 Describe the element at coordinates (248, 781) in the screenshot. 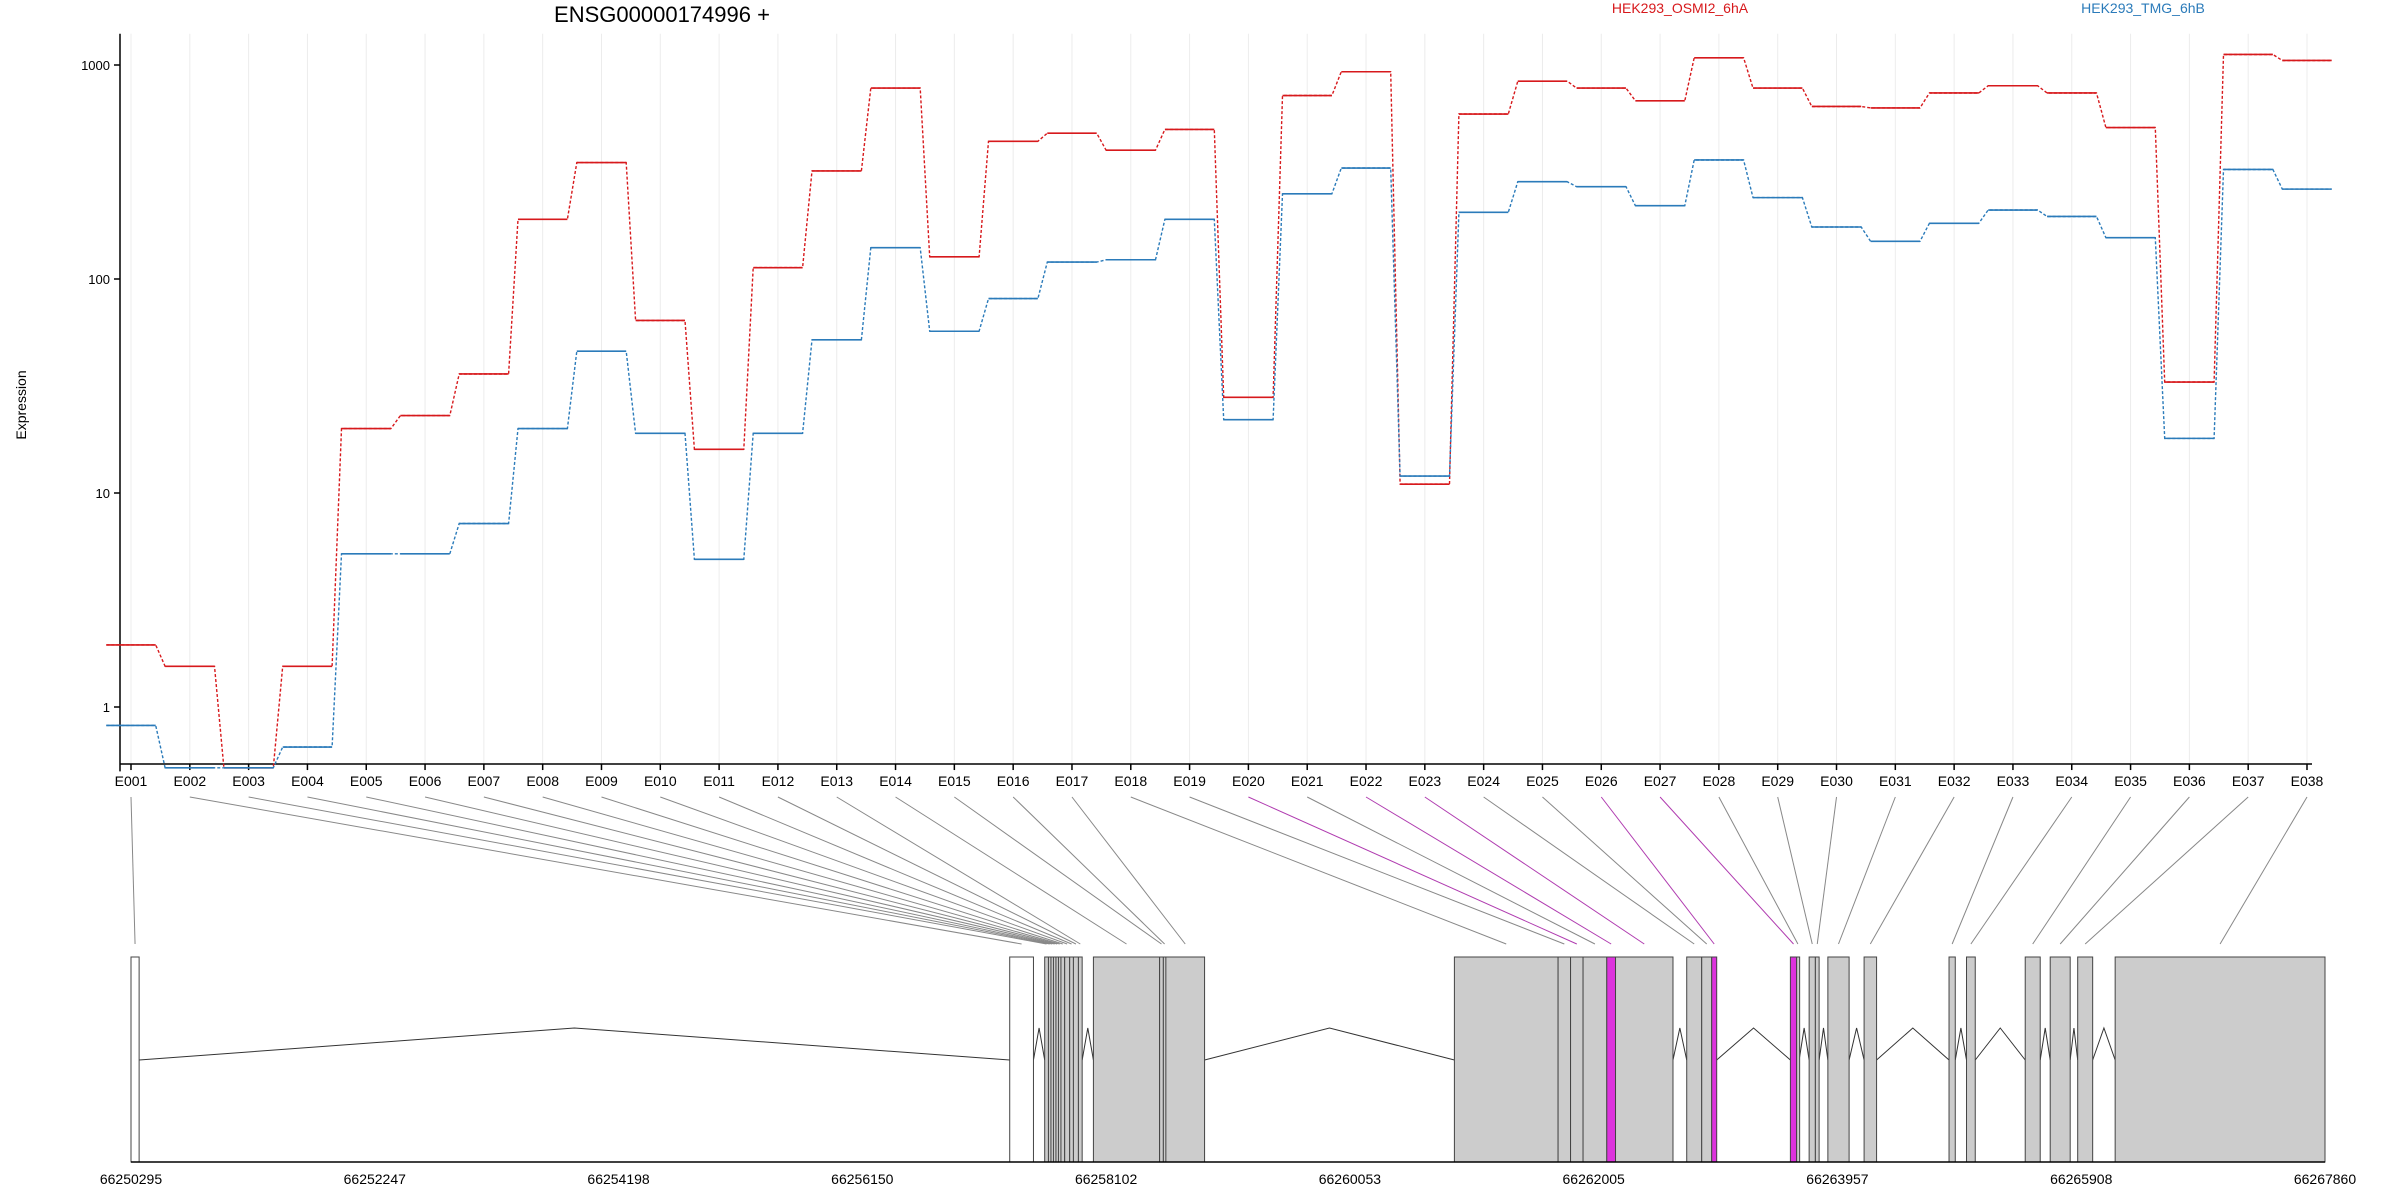

I see `x-tick-label-E003: E003` at that location.